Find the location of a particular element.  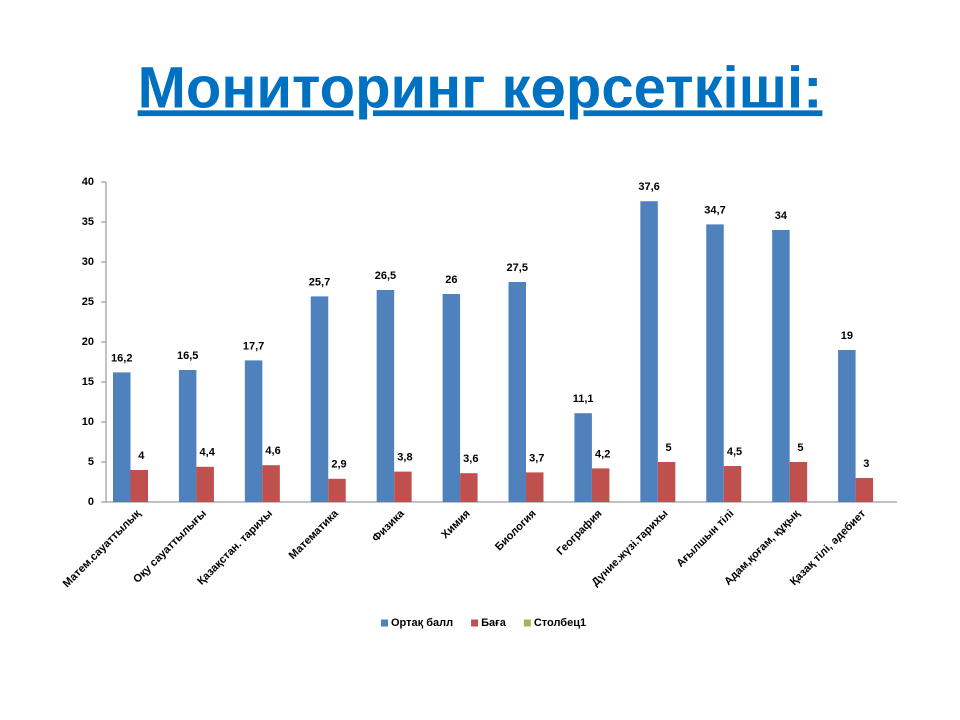

x-tick-label: Биология is located at coordinates (516, 531).